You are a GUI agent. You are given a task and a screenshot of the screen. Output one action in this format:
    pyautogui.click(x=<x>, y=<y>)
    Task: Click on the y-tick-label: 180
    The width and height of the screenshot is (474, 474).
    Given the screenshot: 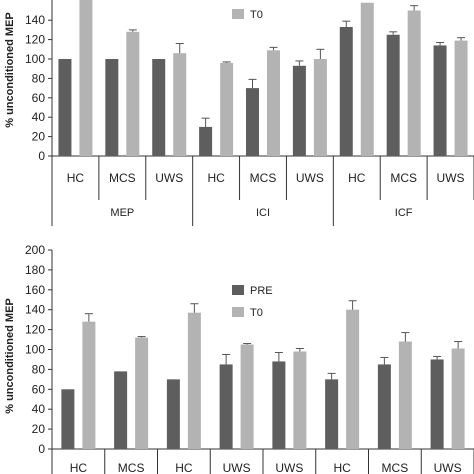 What is the action you would take?
    pyautogui.click(x=35, y=270)
    